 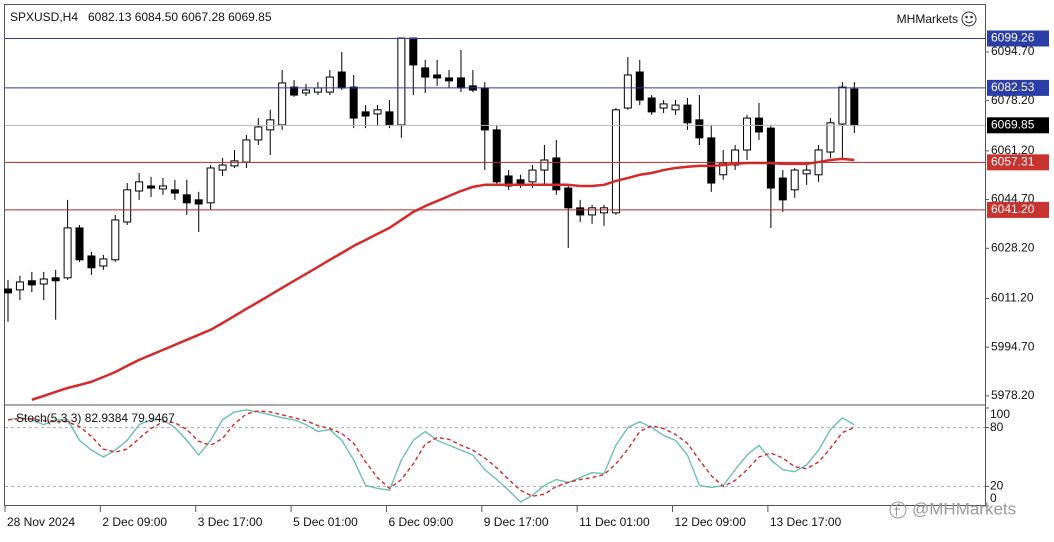 I want to click on y-tick-label: 100, so click(x=1000, y=414).